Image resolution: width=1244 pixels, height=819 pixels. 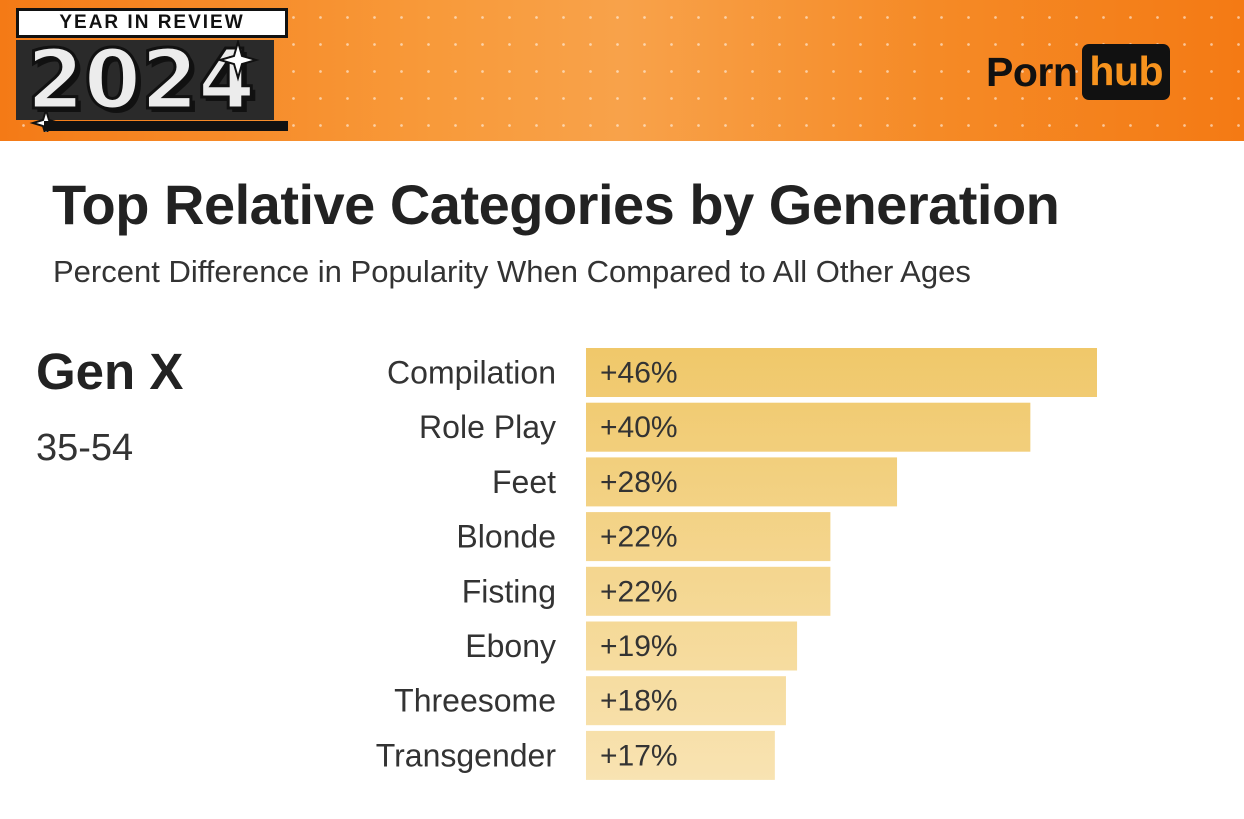 What do you see at coordinates (141, 84) in the screenshot?
I see `badge-year-text: 2024` at bounding box center [141, 84].